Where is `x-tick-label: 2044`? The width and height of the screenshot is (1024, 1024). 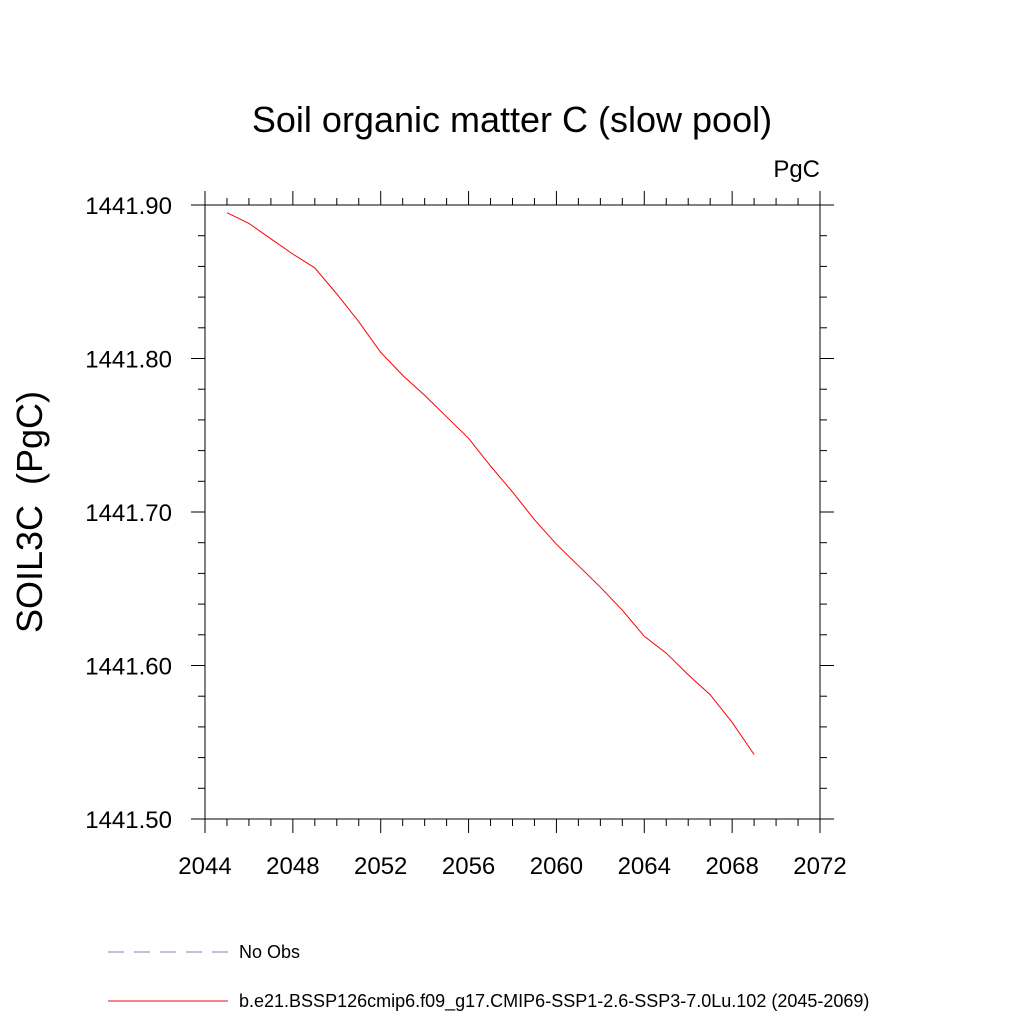
x-tick-label: 2044 is located at coordinates (204, 866).